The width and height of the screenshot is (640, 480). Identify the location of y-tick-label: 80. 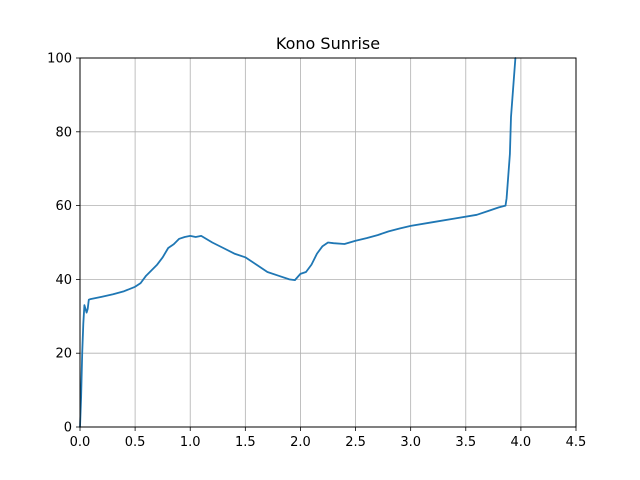
(63, 132).